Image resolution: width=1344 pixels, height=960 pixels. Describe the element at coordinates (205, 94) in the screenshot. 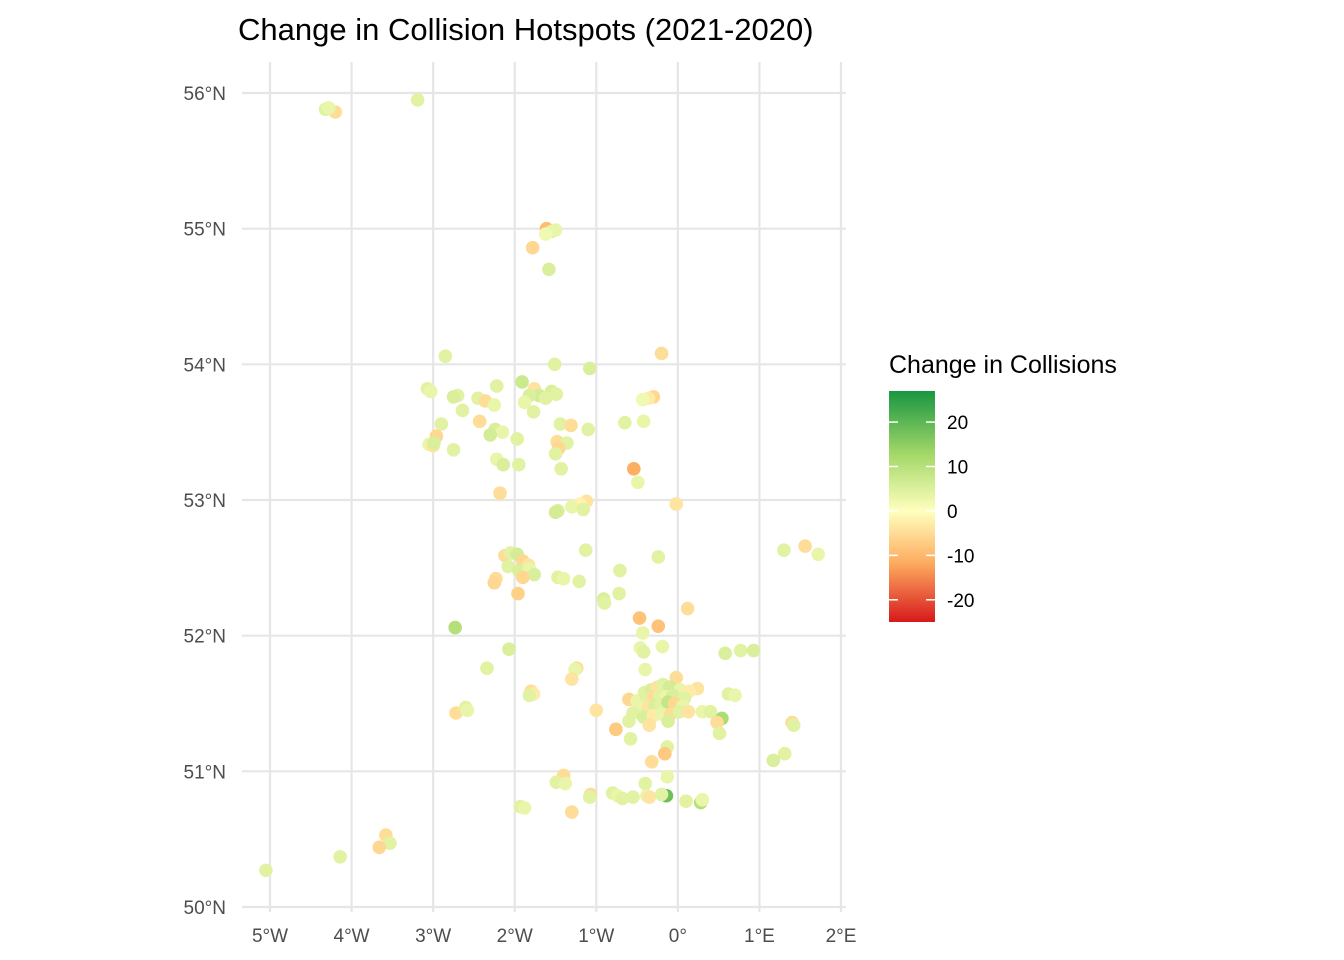

I see `y-tick-label: 56°N` at that location.